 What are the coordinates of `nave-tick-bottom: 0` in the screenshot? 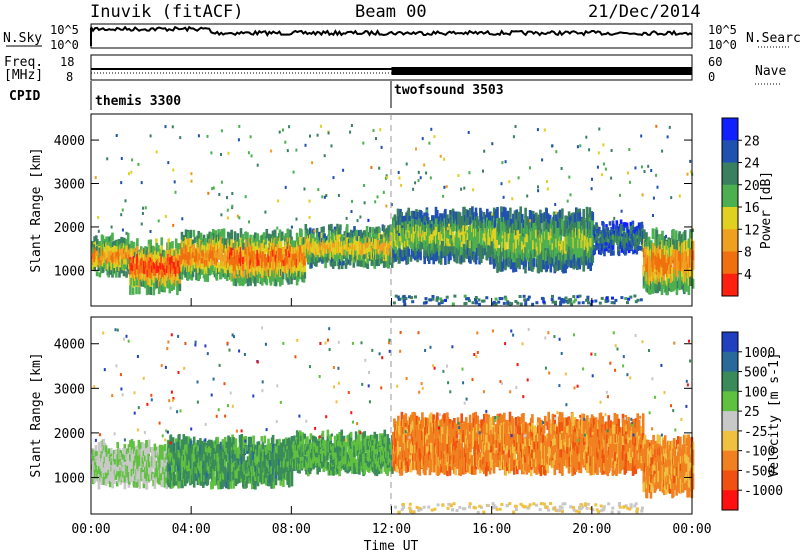 It's located at (711, 77).